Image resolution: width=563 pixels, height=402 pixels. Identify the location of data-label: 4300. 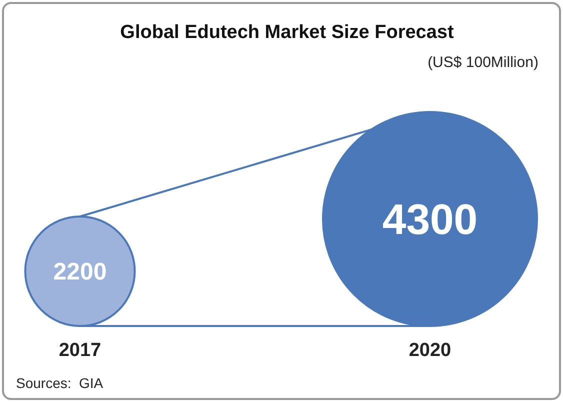
(430, 220).